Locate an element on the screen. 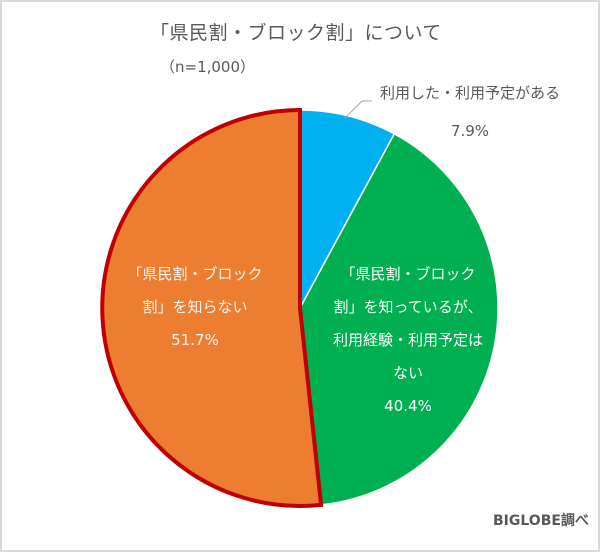  source-credit: BIGLOBE調べ is located at coordinates (541, 521).